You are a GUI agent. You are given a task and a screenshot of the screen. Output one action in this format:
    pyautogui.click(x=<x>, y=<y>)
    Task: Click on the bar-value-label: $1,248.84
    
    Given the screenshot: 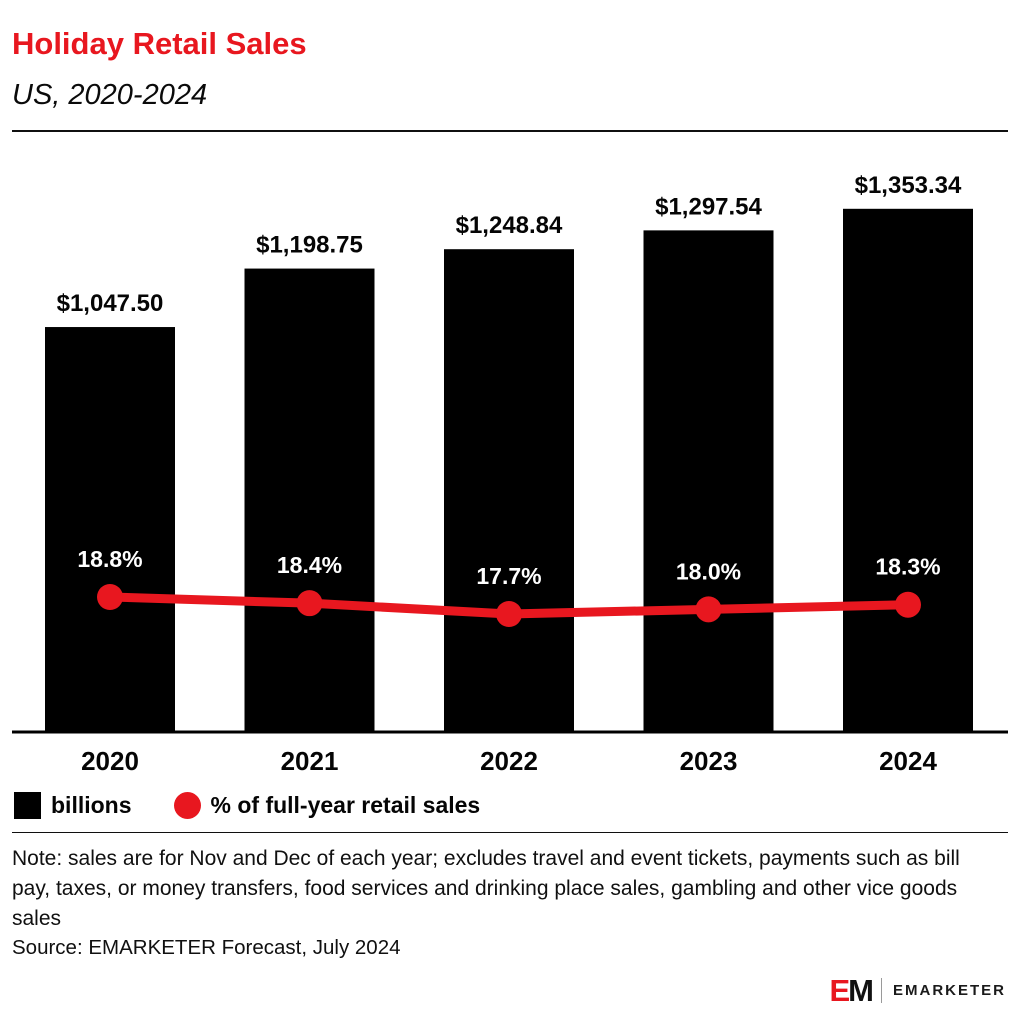 What is the action you would take?
    pyautogui.click(x=509, y=225)
    